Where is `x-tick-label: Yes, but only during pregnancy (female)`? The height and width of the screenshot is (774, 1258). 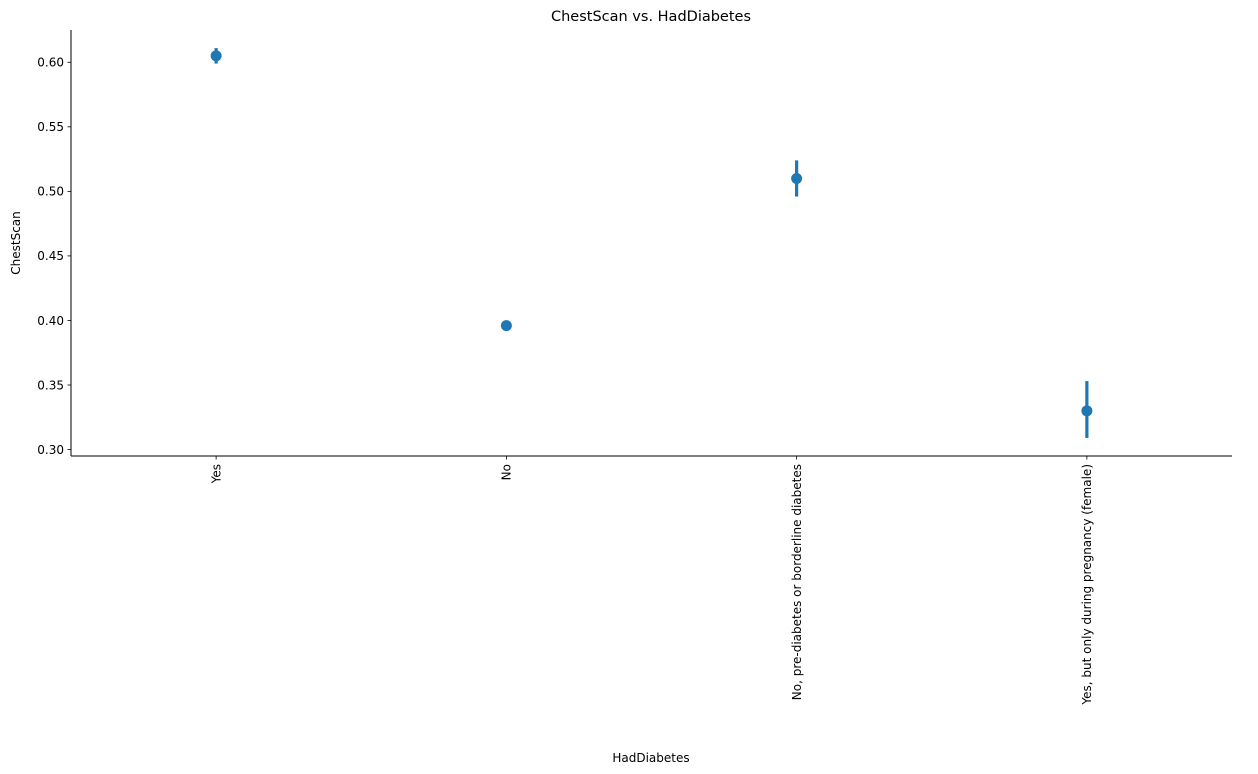 x-tick-label: Yes, but only during pregnancy (female) is located at coordinates (1087, 585).